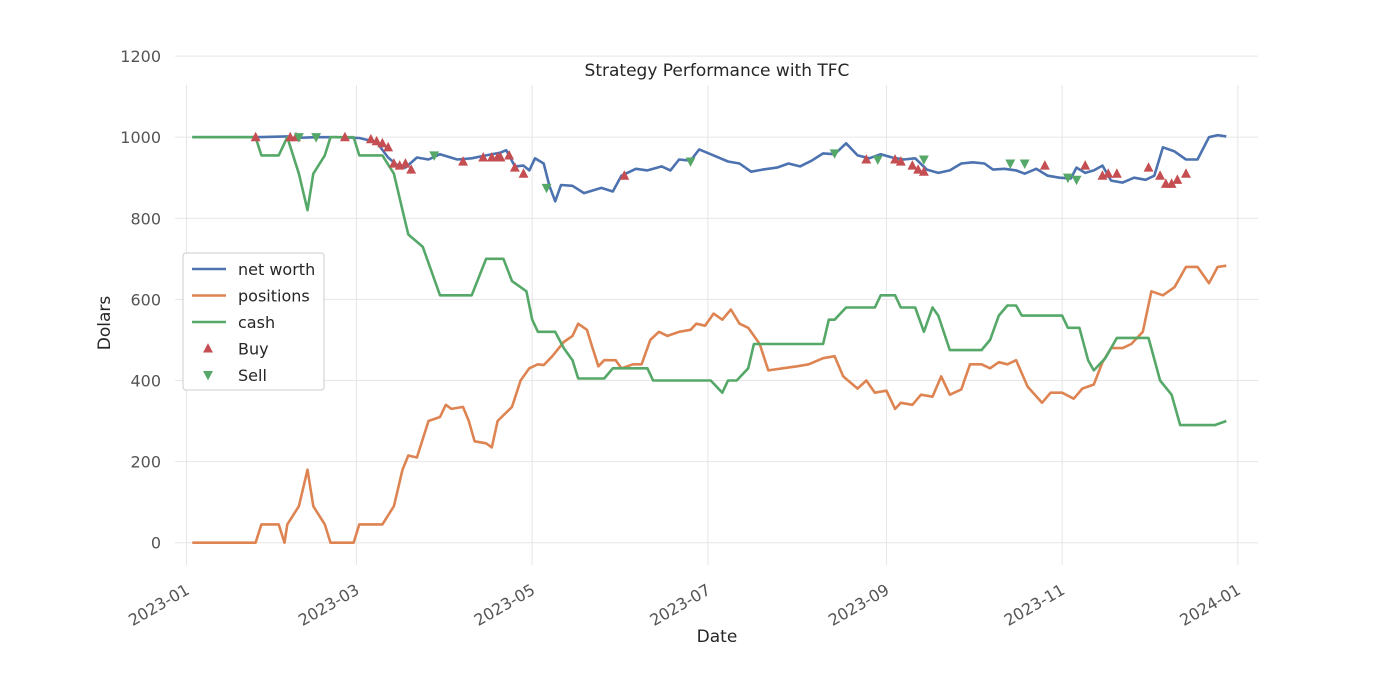 Image resolution: width=1400 pixels, height=700 pixels. What do you see at coordinates (252, 375) in the screenshot?
I see `legend-label: Sell` at bounding box center [252, 375].